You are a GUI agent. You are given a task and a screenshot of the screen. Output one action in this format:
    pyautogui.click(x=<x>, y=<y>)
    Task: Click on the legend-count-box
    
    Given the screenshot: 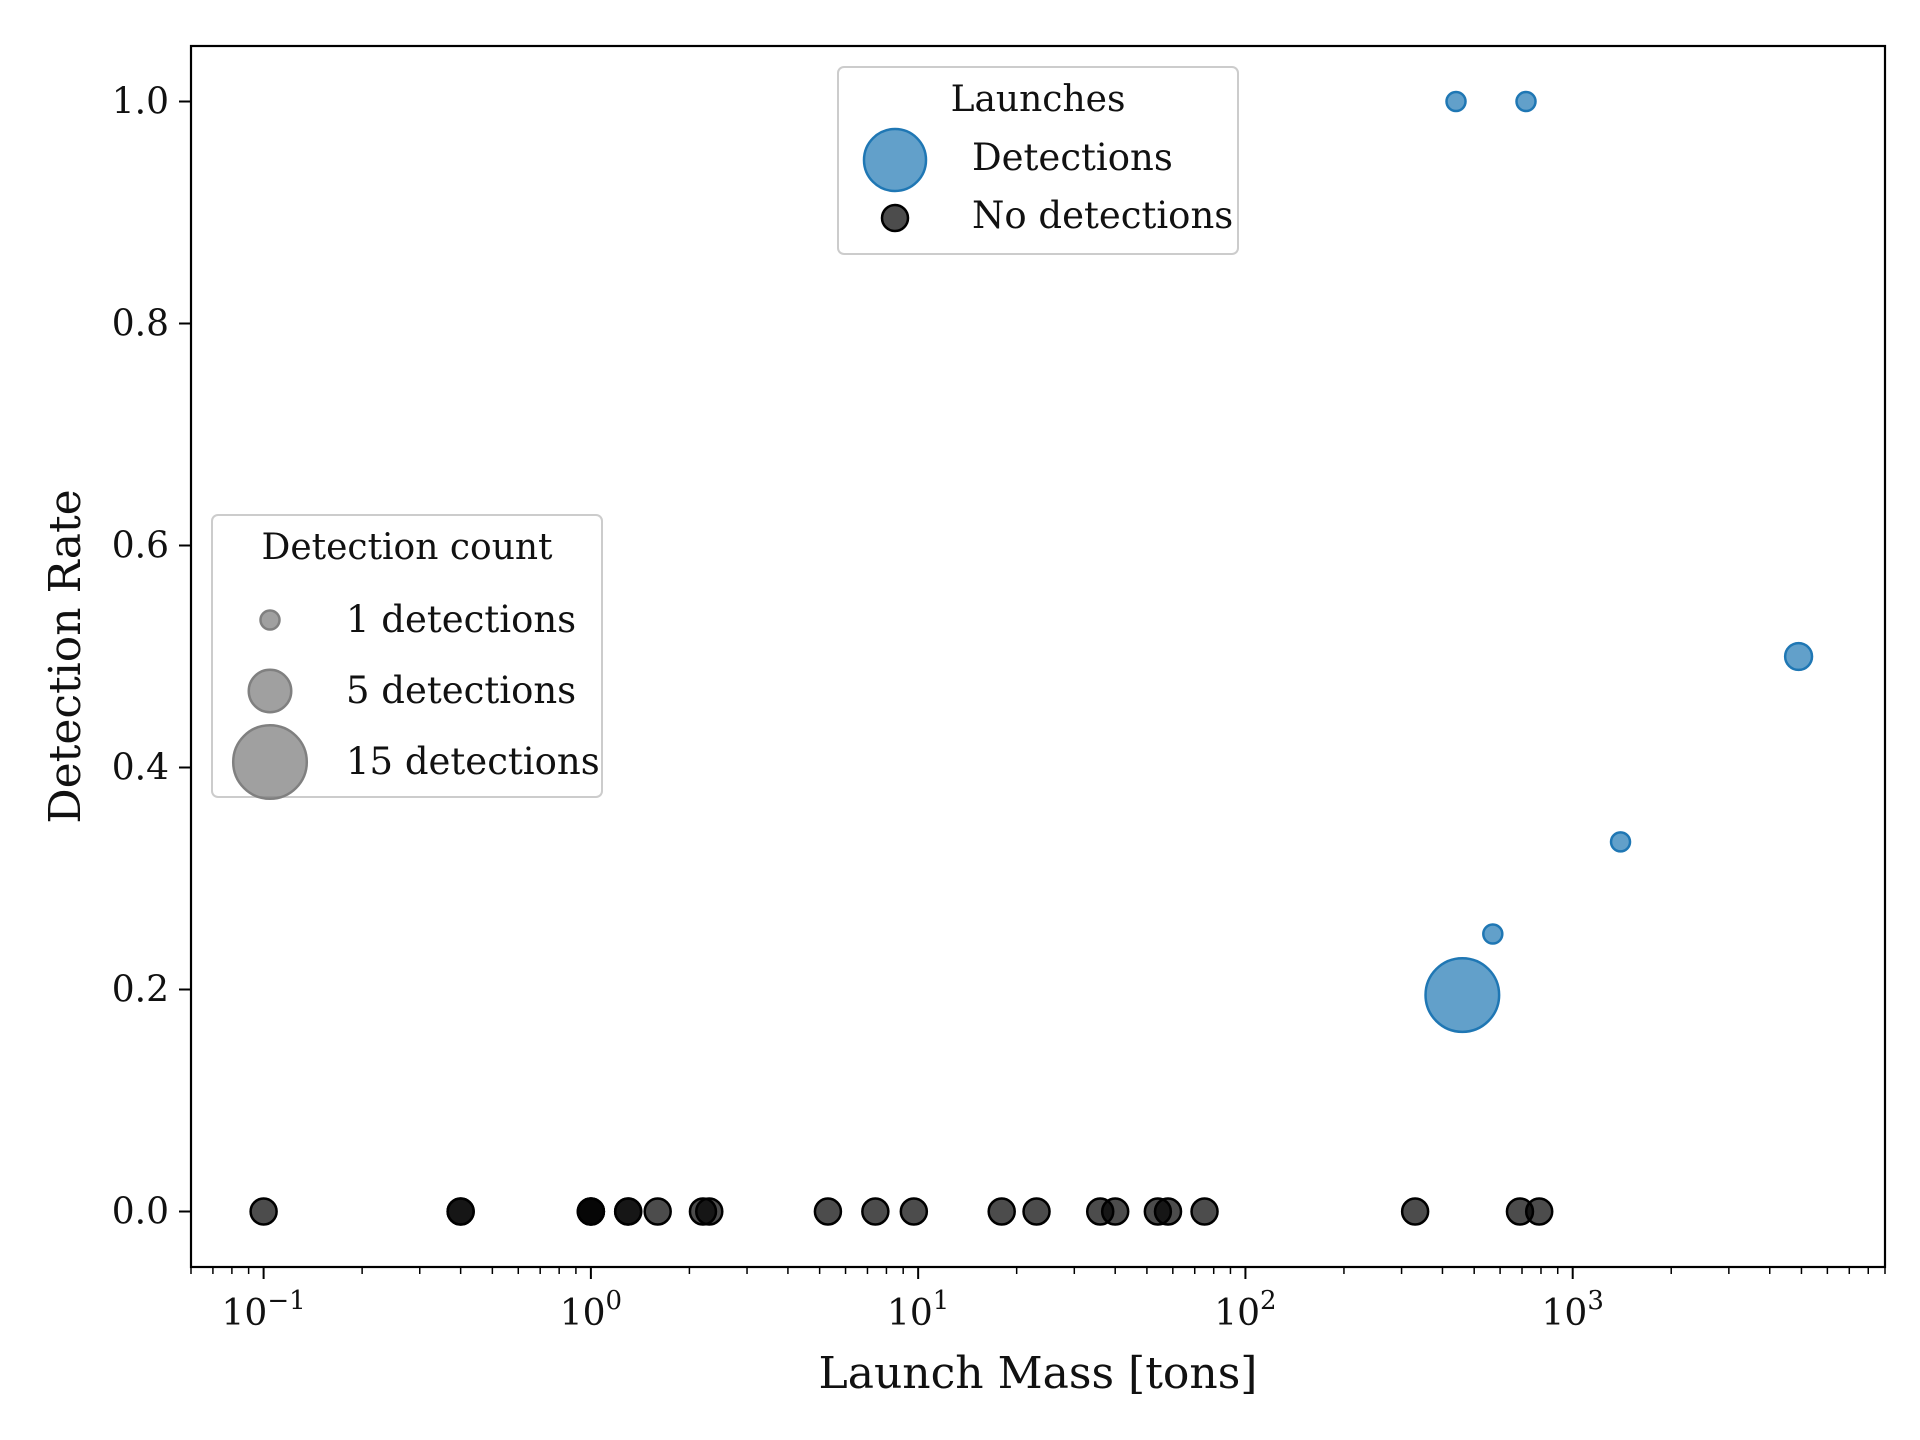 What is the action you would take?
    pyautogui.click(x=407, y=656)
    